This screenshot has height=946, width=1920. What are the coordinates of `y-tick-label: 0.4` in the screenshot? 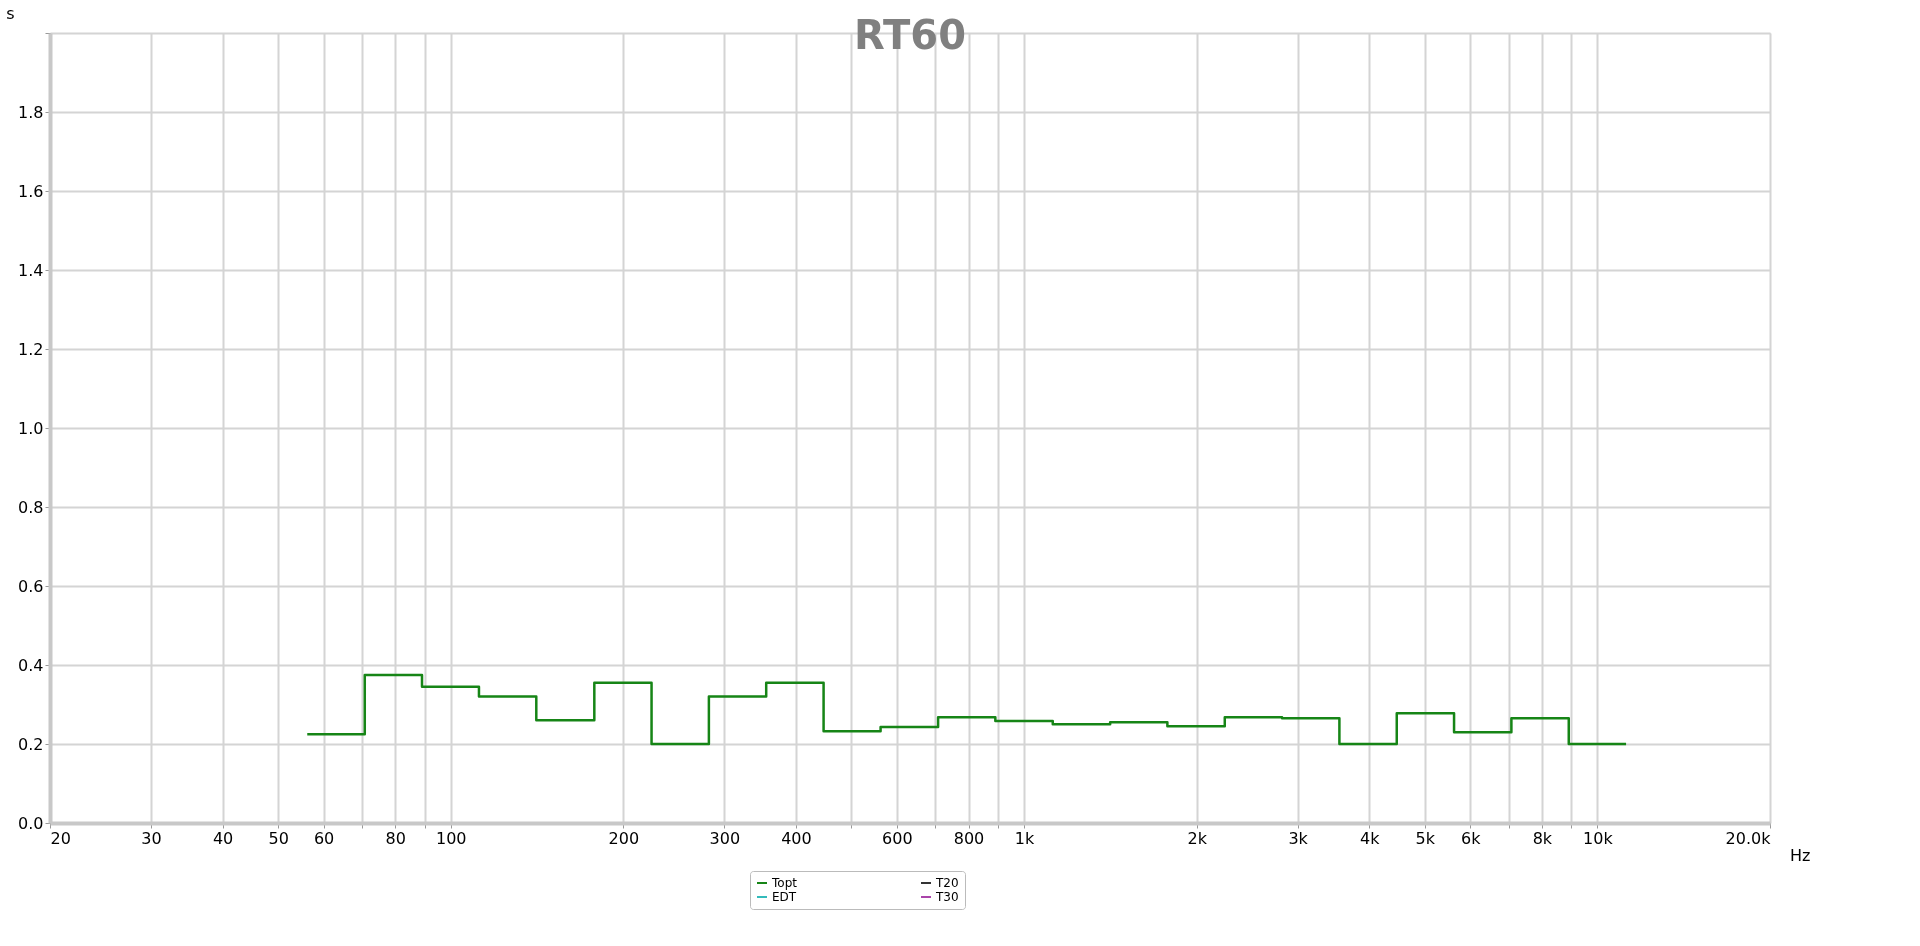 It's located at (31, 665).